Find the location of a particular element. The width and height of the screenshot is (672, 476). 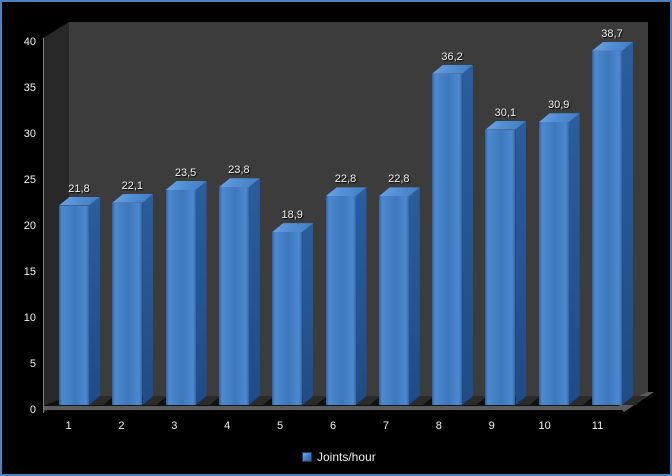

bar-value-label: 30,9 is located at coordinates (558, 105).